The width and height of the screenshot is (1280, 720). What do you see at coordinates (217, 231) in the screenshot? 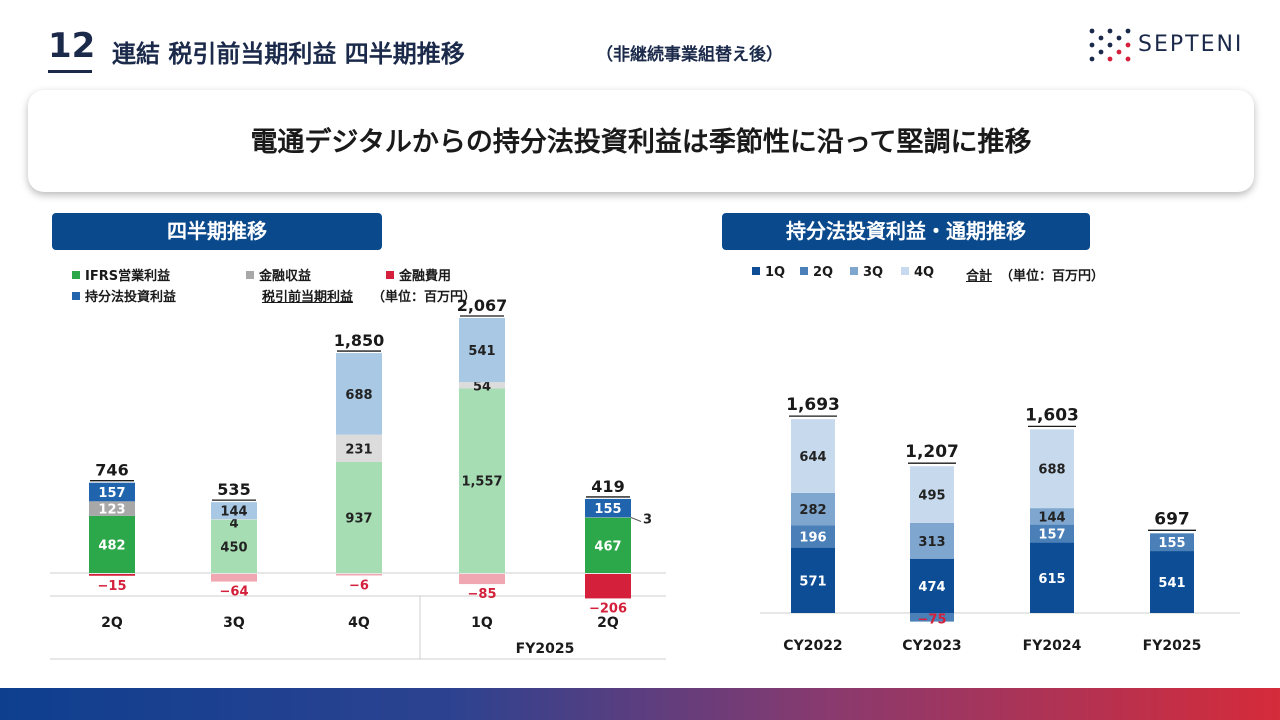
I see `quarterly-section-header: 四半期推移` at bounding box center [217, 231].